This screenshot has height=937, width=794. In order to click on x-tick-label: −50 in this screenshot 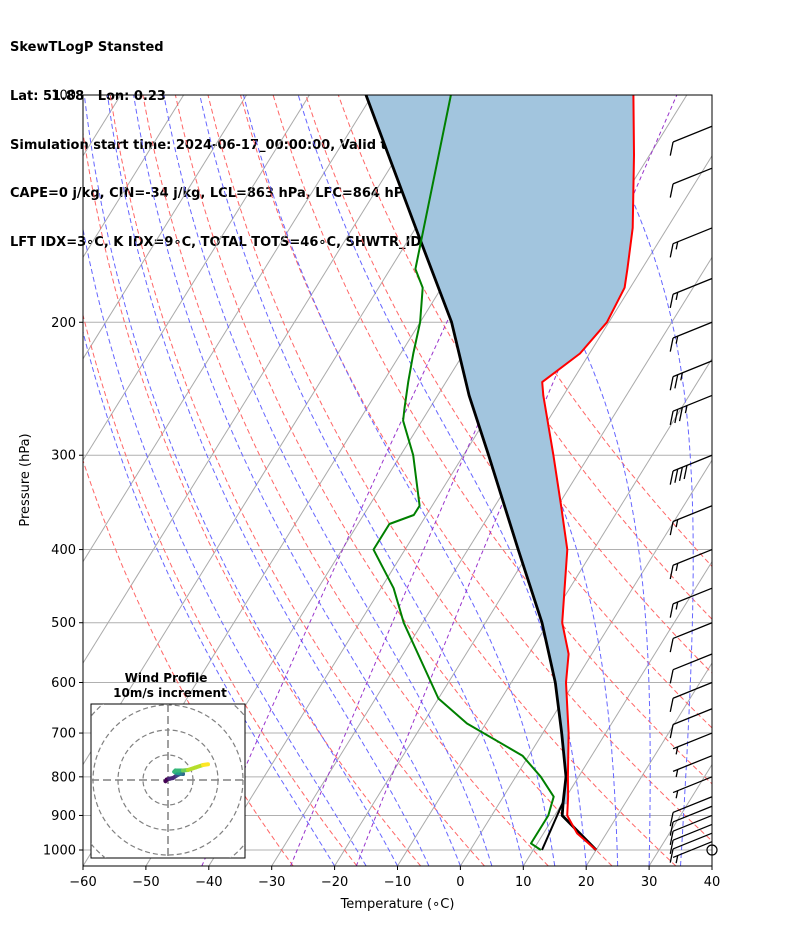, I will do `click(145, 882)`.